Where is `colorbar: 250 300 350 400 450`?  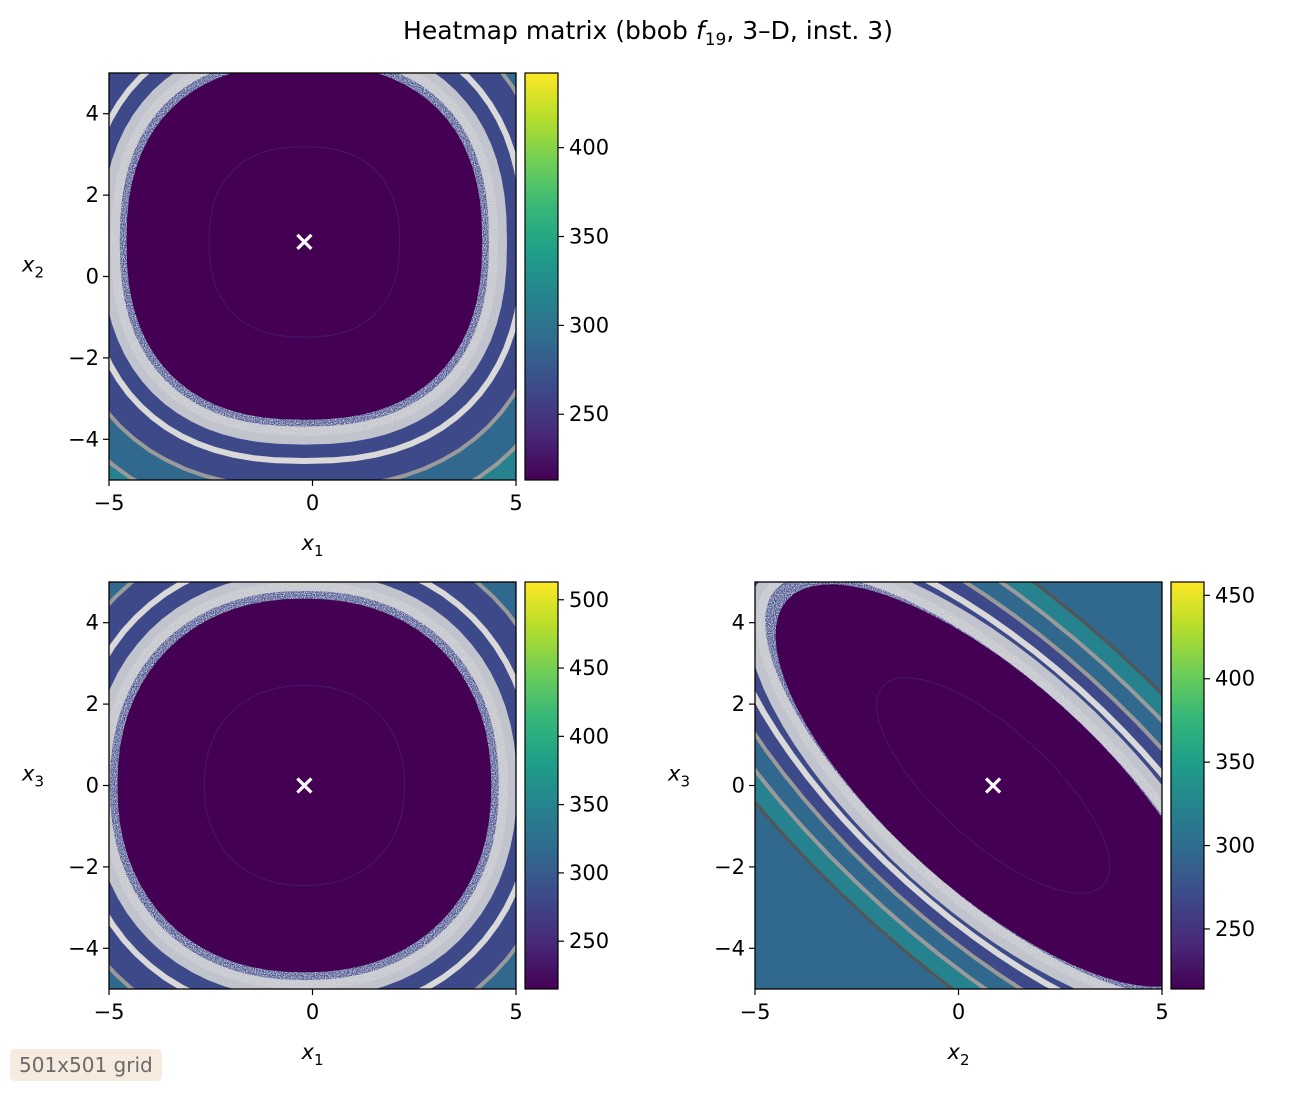
colorbar: 250 300 350 400 450 is located at coordinates (1212, 785).